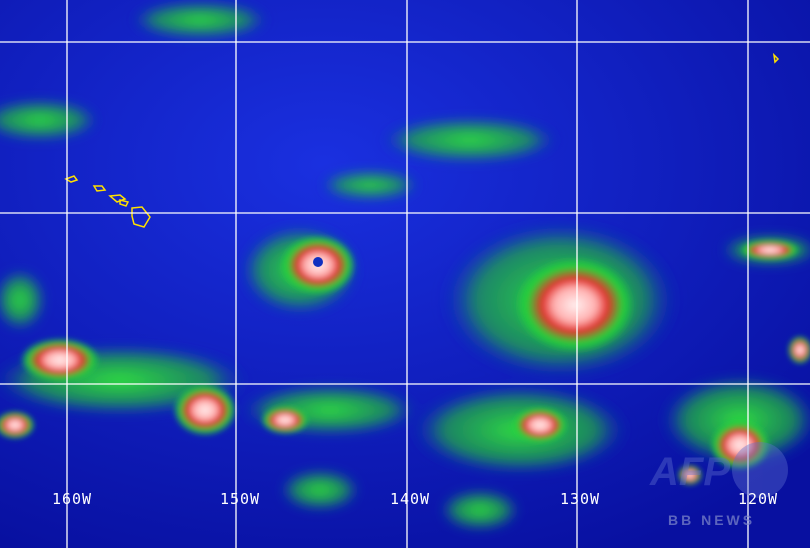 The height and width of the screenshot is (548, 810). I want to click on watermark-text: BB NEWS, so click(712, 520).